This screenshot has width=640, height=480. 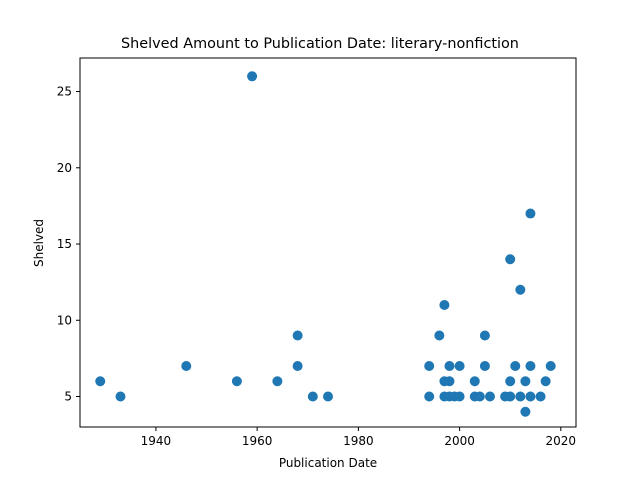 I want to click on y-tick-label: 10, so click(x=64, y=320).